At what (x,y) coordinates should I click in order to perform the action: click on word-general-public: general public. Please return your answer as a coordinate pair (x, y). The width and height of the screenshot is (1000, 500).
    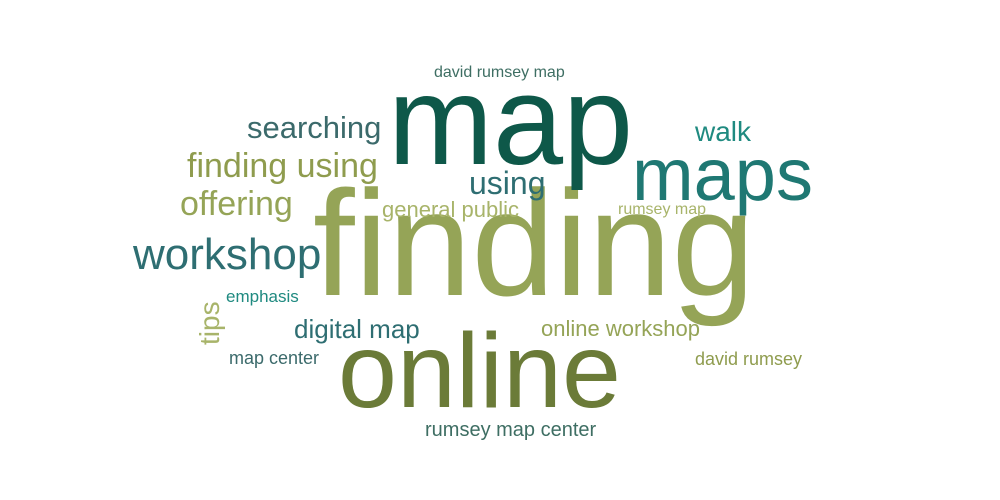
    Looking at the image, I should click on (450, 209).